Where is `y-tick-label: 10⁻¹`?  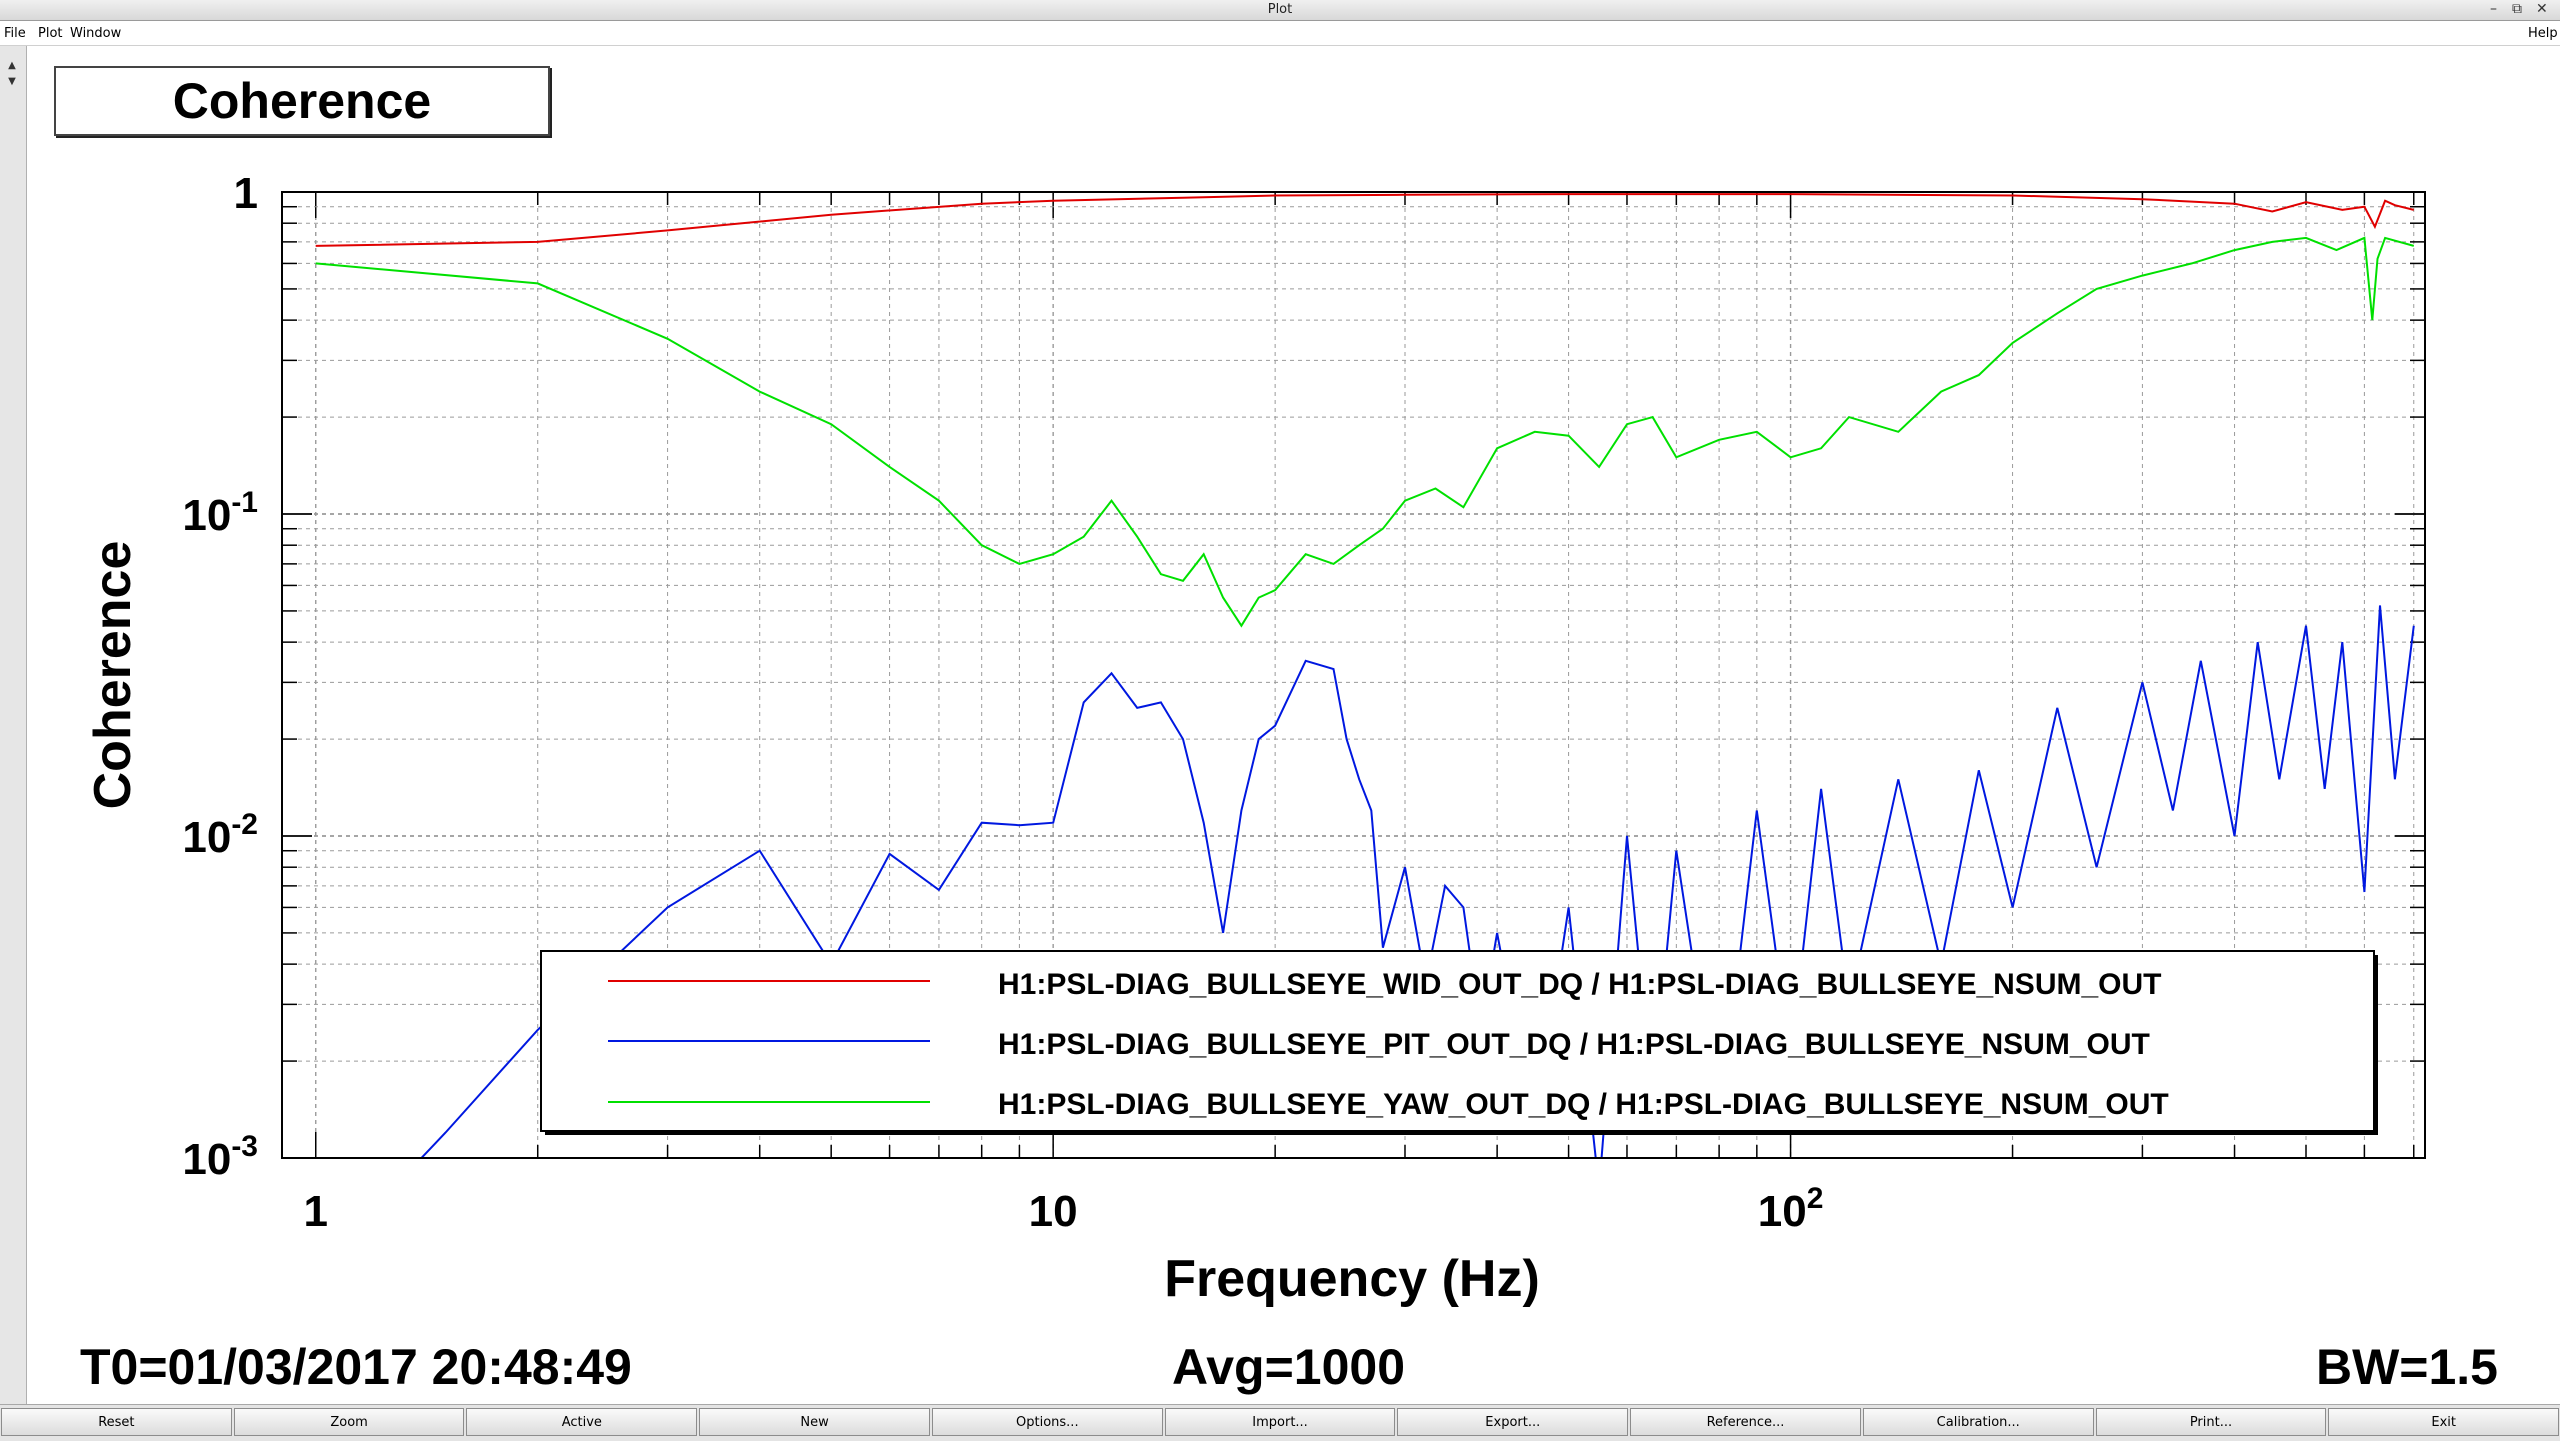
y-tick-label: 10⁻¹ is located at coordinates (220, 513).